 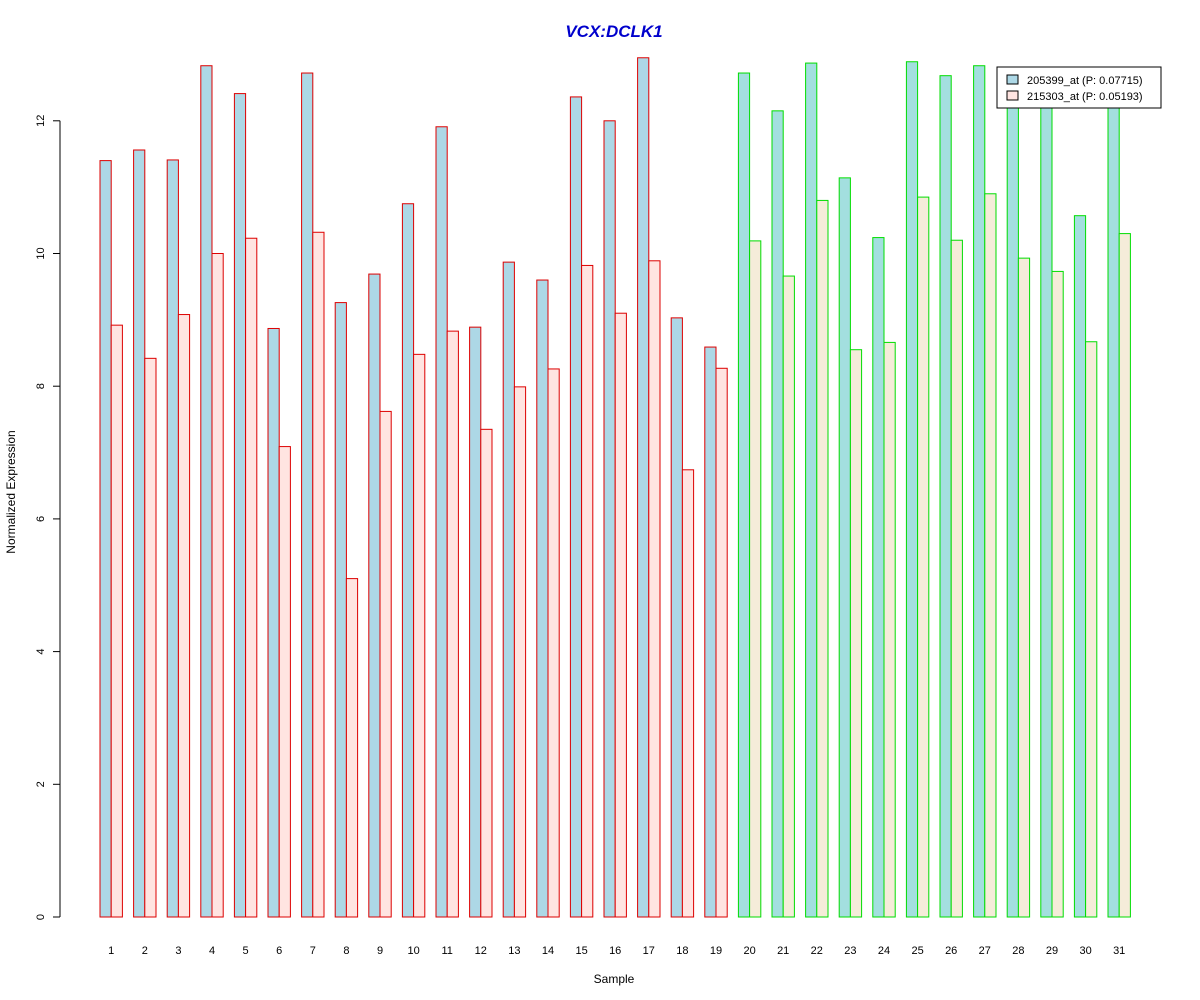 I want to click on y-axis: 0 2 4 6 8 10 12, so click(x=48, y=517).